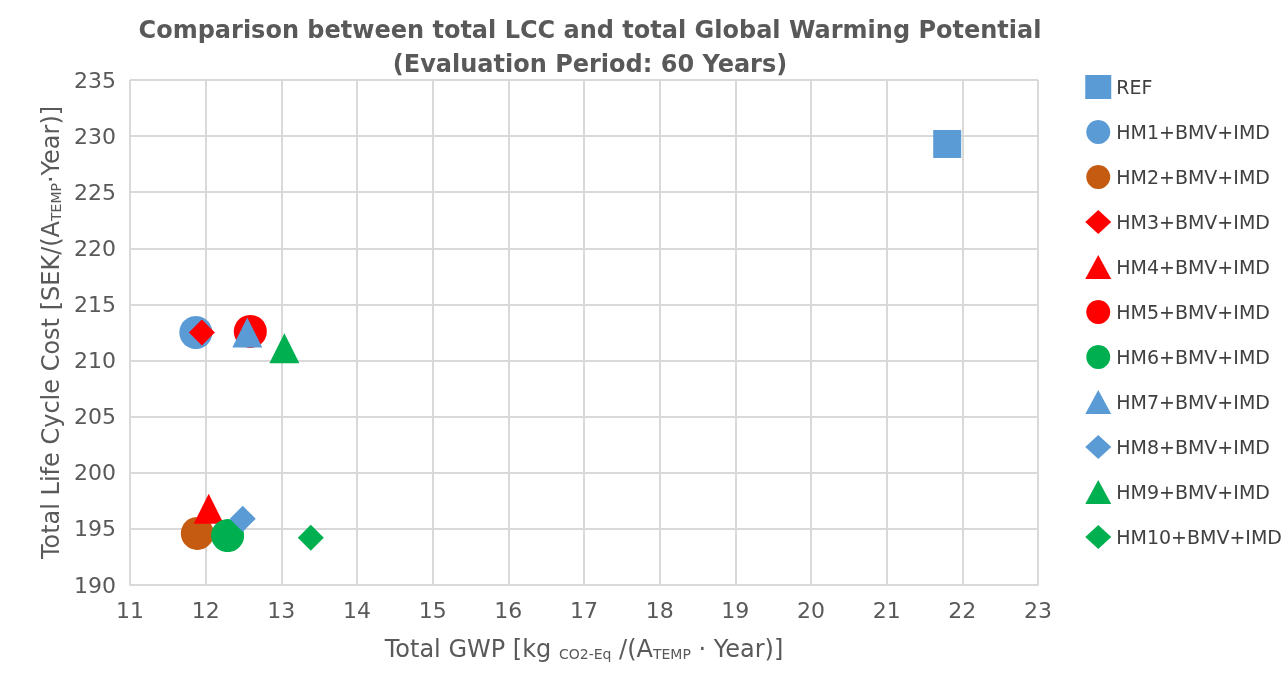 Image resolution: width=1287 pixels, height=690 pixels. What do you see at coordinates (590, 47) in the screenshot?
I see `chart-title: Comparison between total LCC and total Global Warming Potential (Evaluation Period: 60 Years)` at bounding box center [590, 47].